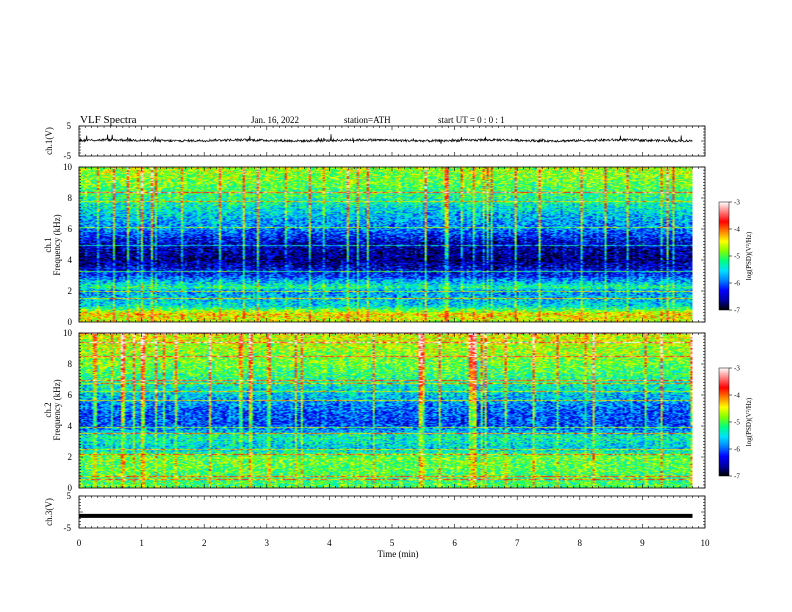  Describe the element at coordinates (749, 421) in the screenshot. I see `colorbar-2-label: log(PSD)(V²/Hz)` at that location.